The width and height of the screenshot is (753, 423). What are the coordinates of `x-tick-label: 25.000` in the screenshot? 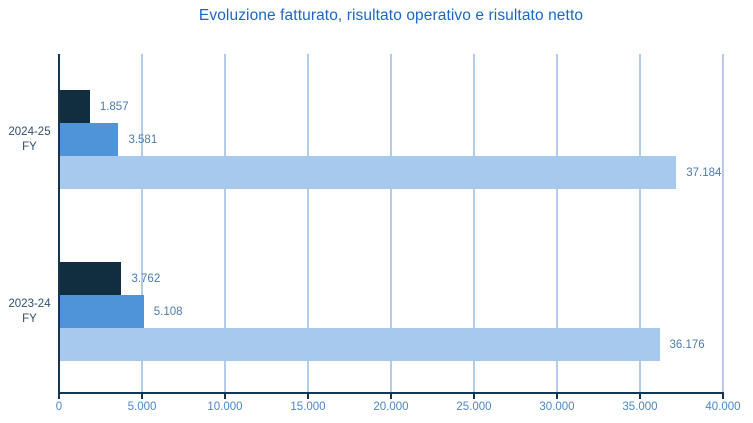 It's located at (474, 407).